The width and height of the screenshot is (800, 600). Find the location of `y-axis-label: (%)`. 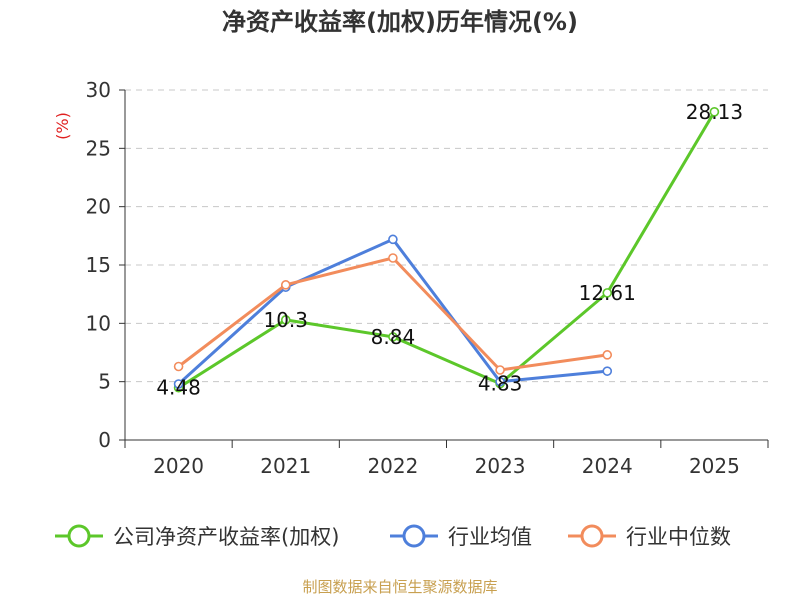

y-axis-label: (%) is located at coordinates (62, 126).